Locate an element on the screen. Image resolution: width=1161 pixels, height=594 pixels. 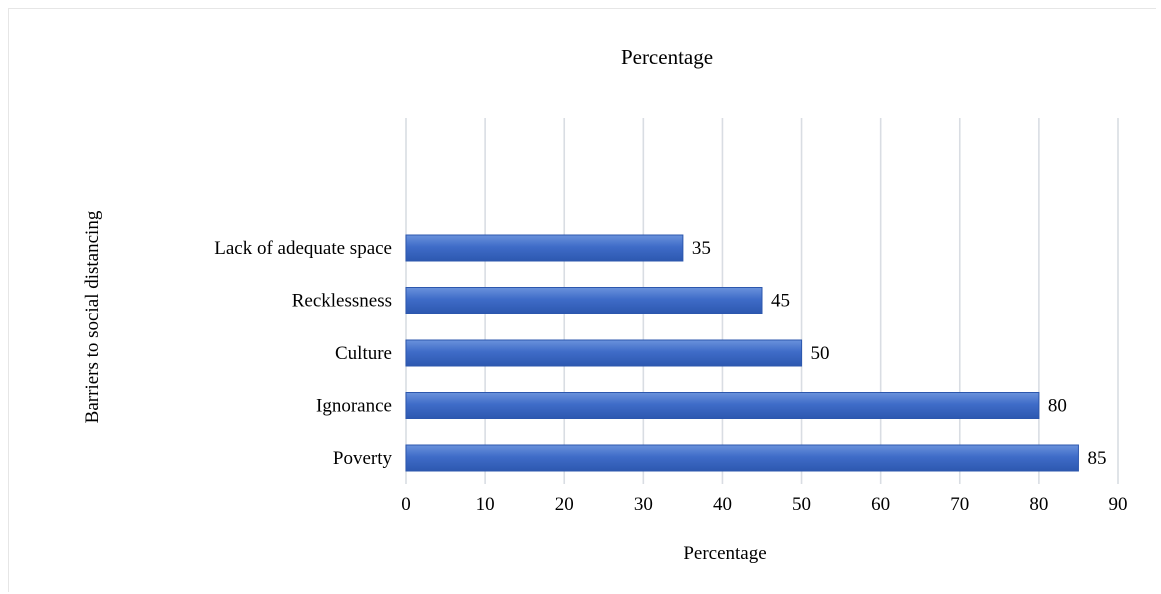
data-labels: 35 45 50 80 85 is located at coordinates (899, 353).